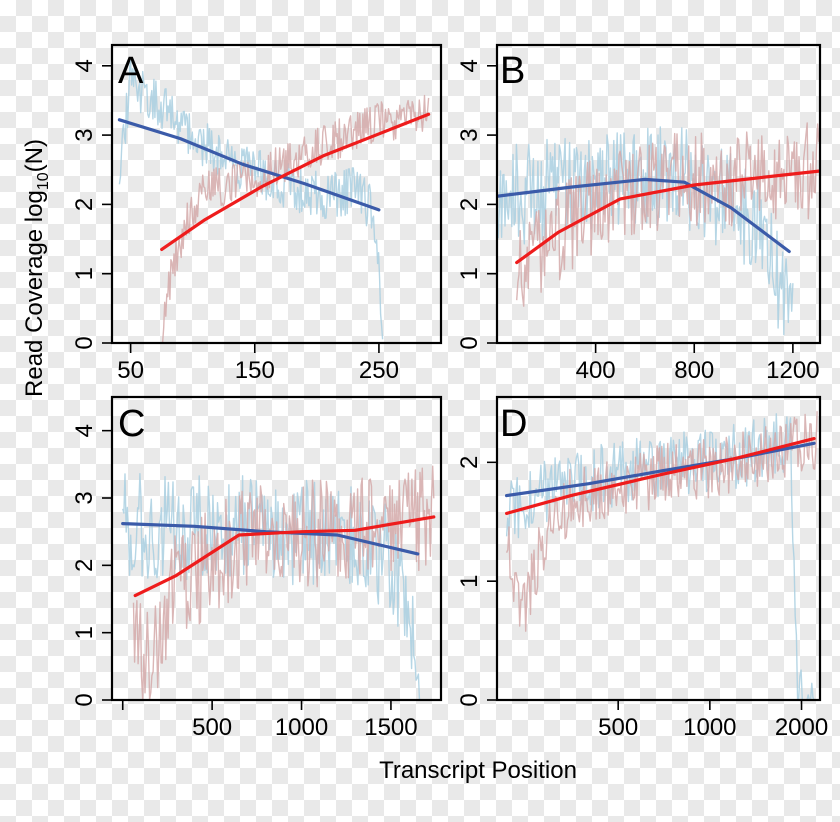 This screenshot has width=840, height=822. Describe the element at coordinates (801, 727) in the screenshot. I see `x-tick-label-d-2000: 2000` at that location.